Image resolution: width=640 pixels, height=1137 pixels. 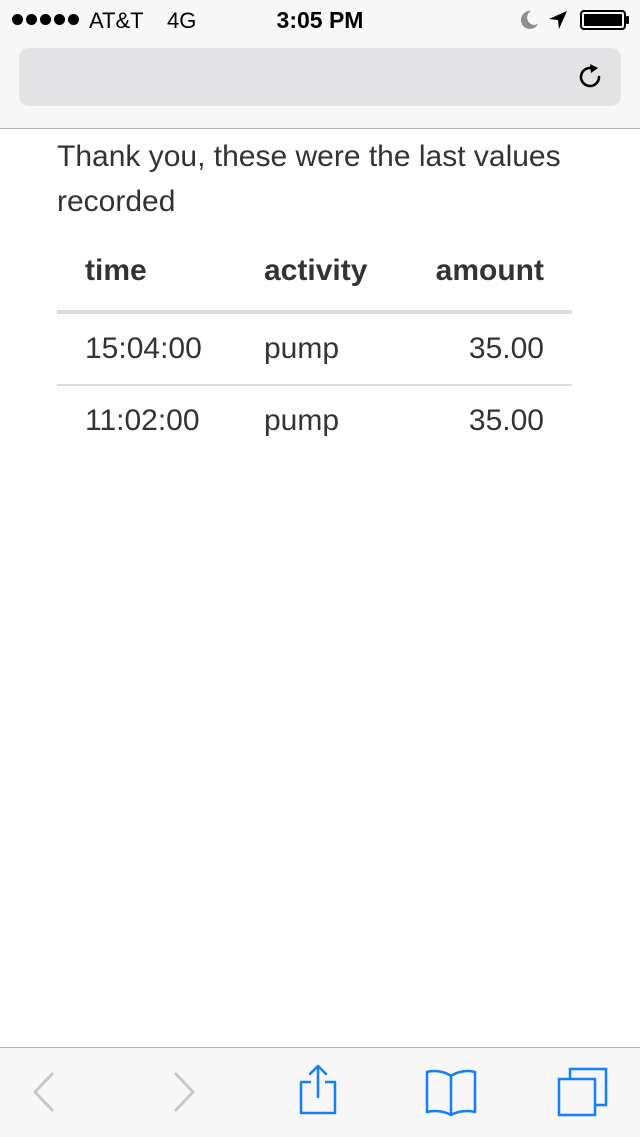 I want to click on location-icon, so click(x=558, y=20).